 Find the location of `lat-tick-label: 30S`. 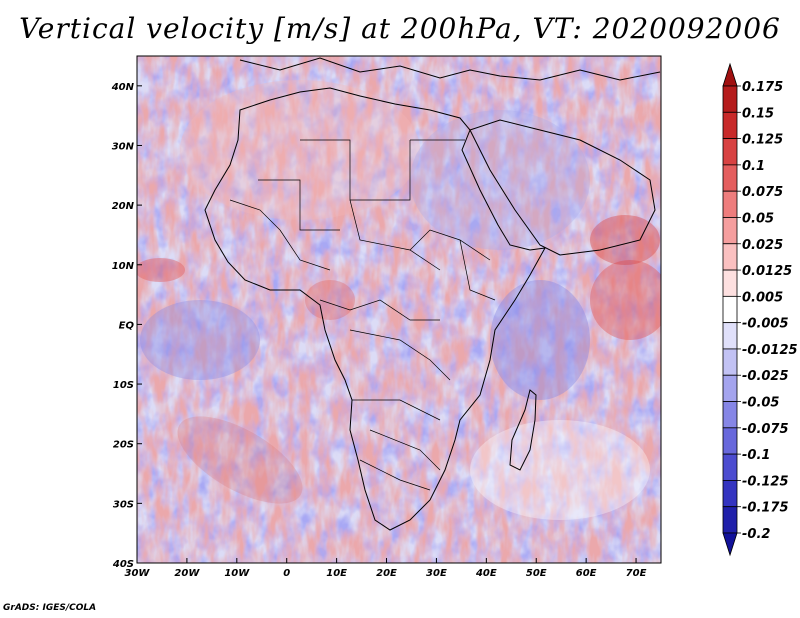

lat-tick-label: 30S is located at coordinates (123, 504).